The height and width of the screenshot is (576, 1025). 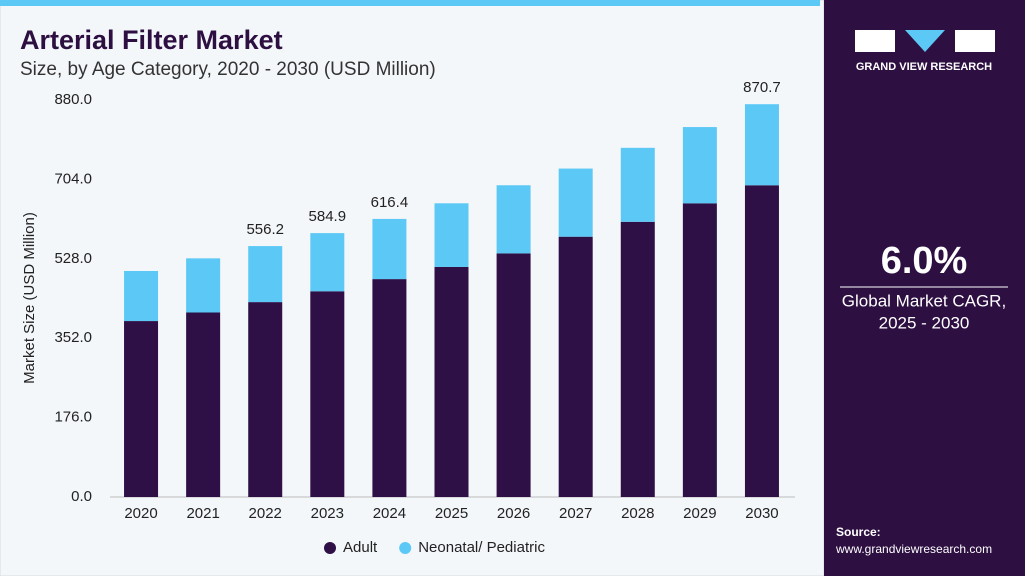 I want to click on y-tick-label: 176.0, so click(x=73, y=417).